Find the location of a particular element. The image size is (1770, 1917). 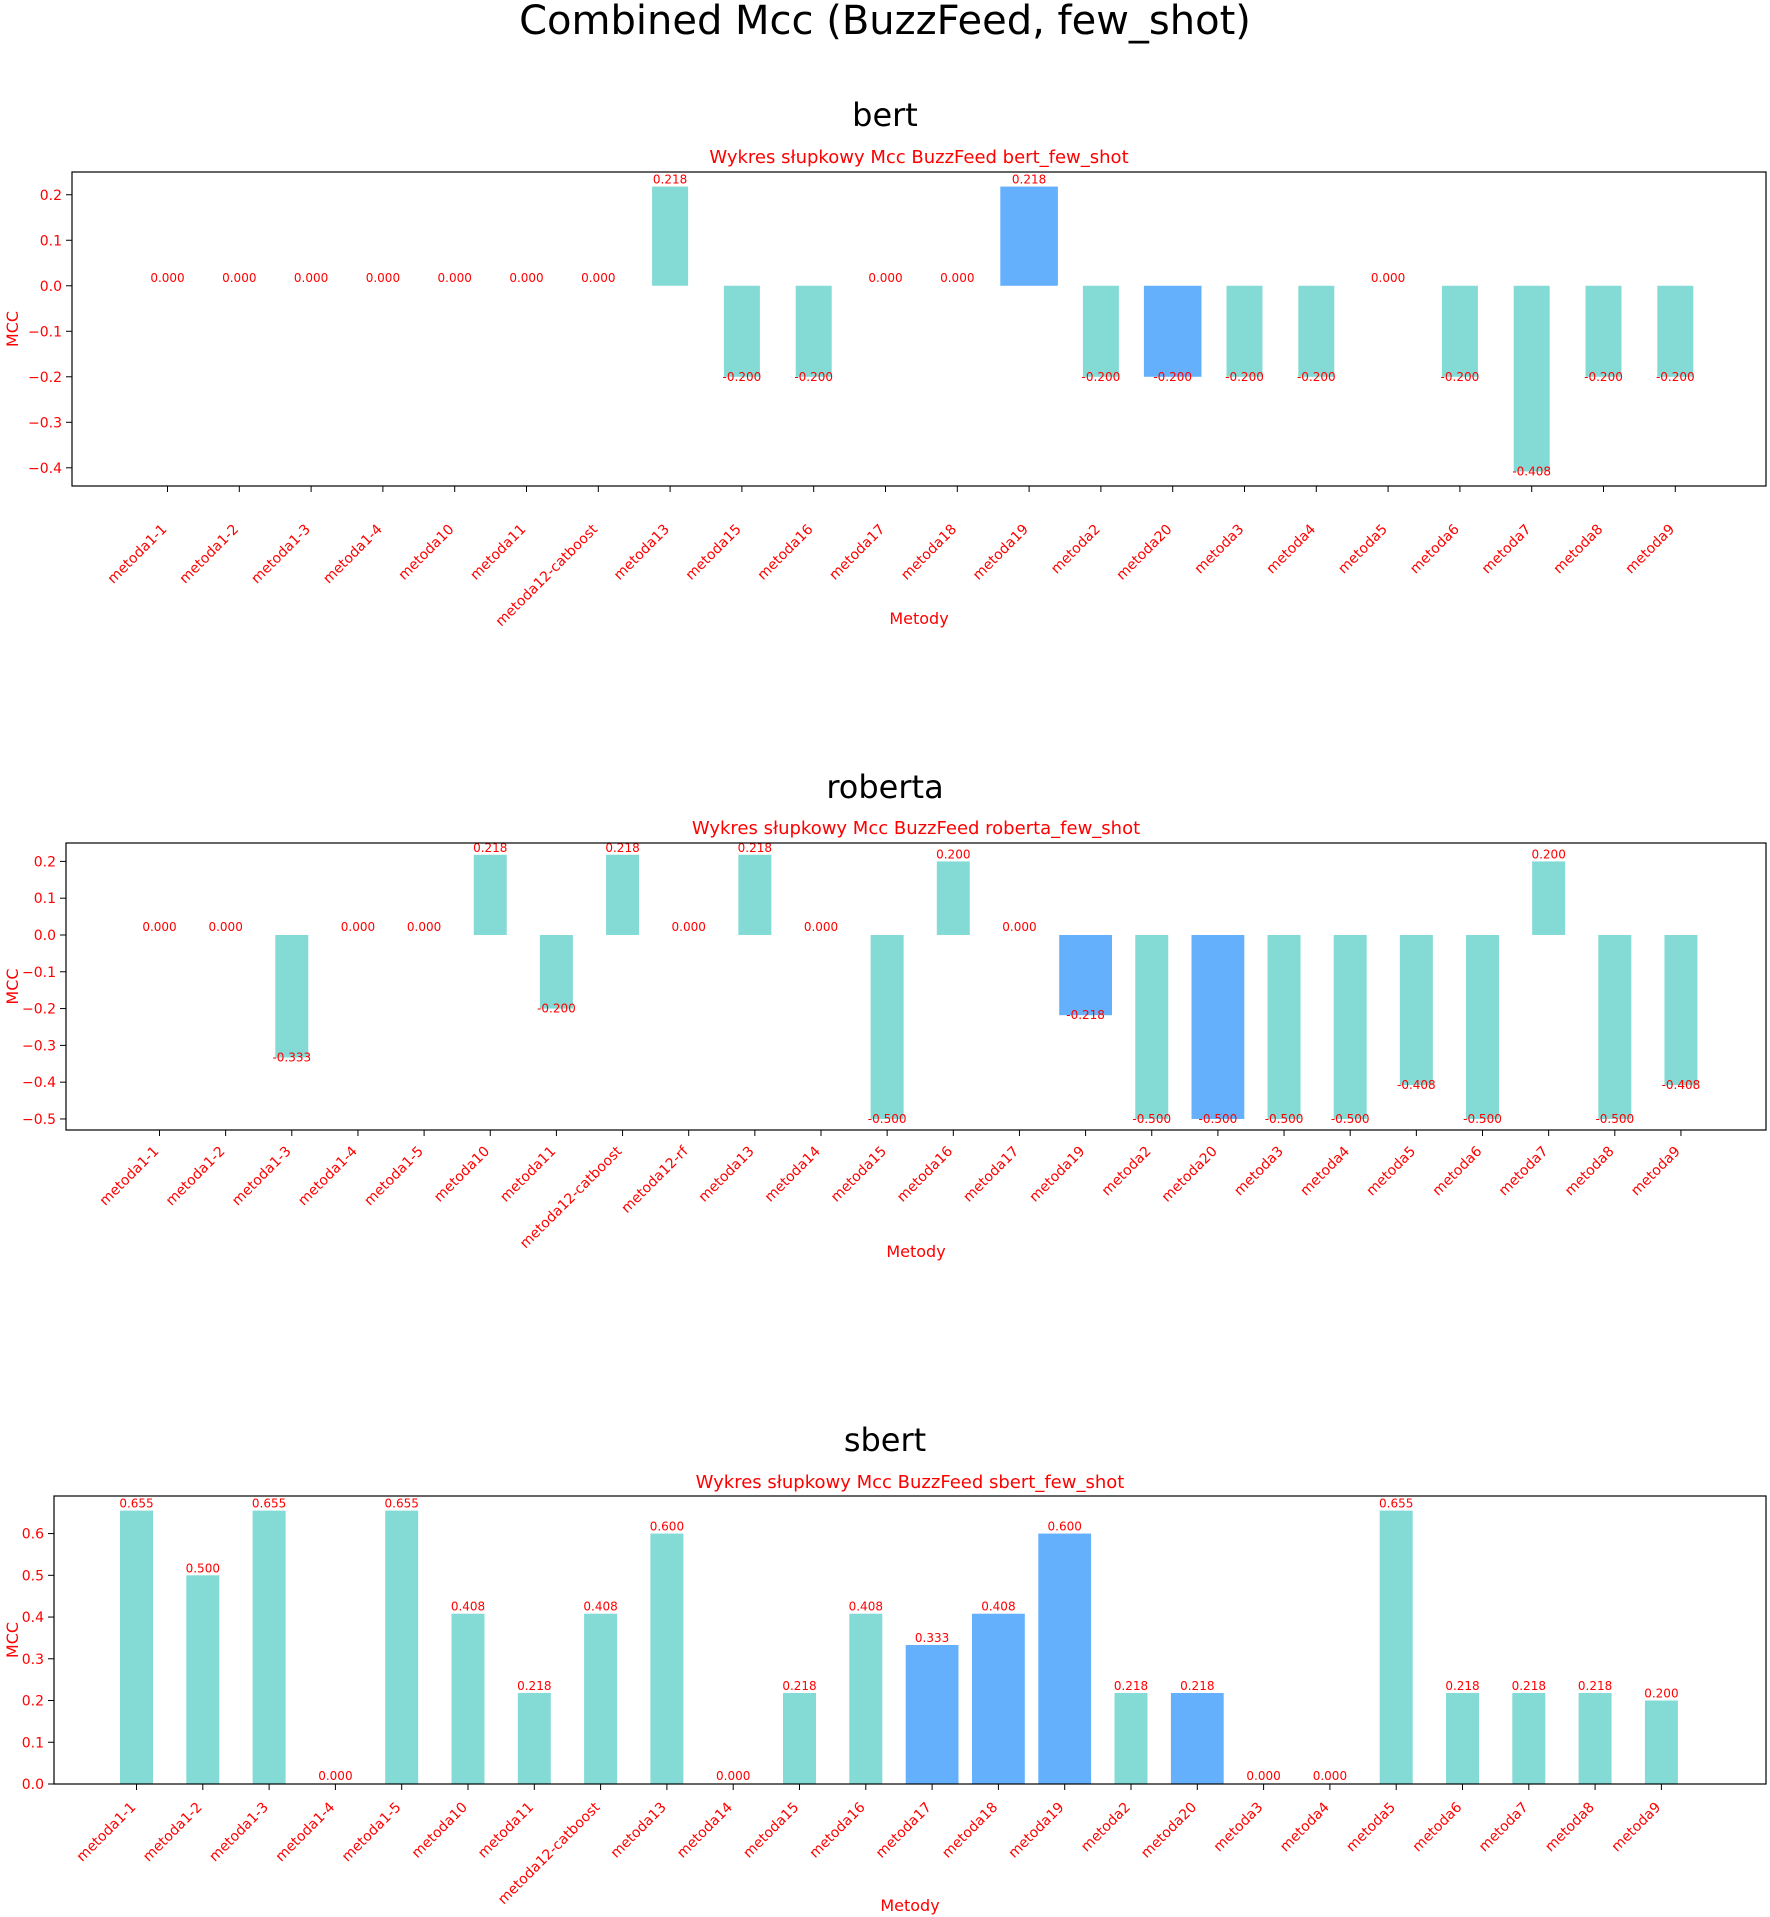

x-tick-label-metoda18: metoda18 is located at coordinates (929, 553).